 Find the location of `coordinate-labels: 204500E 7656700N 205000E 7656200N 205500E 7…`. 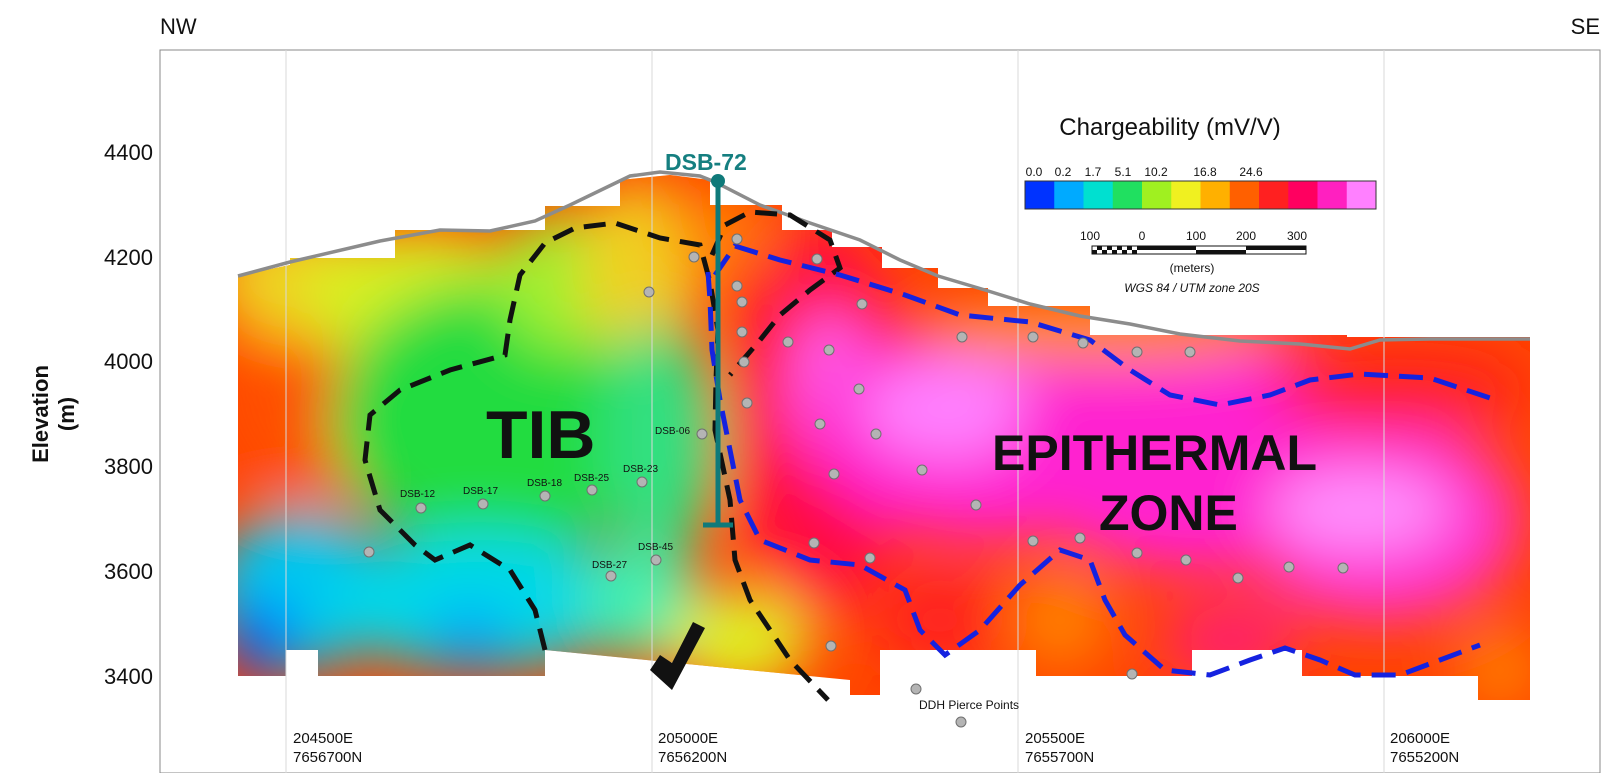

coordinate-labels: 204500E 7656700N 205000E 7656200N 205500E 7… is located at coordinates (876, 748).